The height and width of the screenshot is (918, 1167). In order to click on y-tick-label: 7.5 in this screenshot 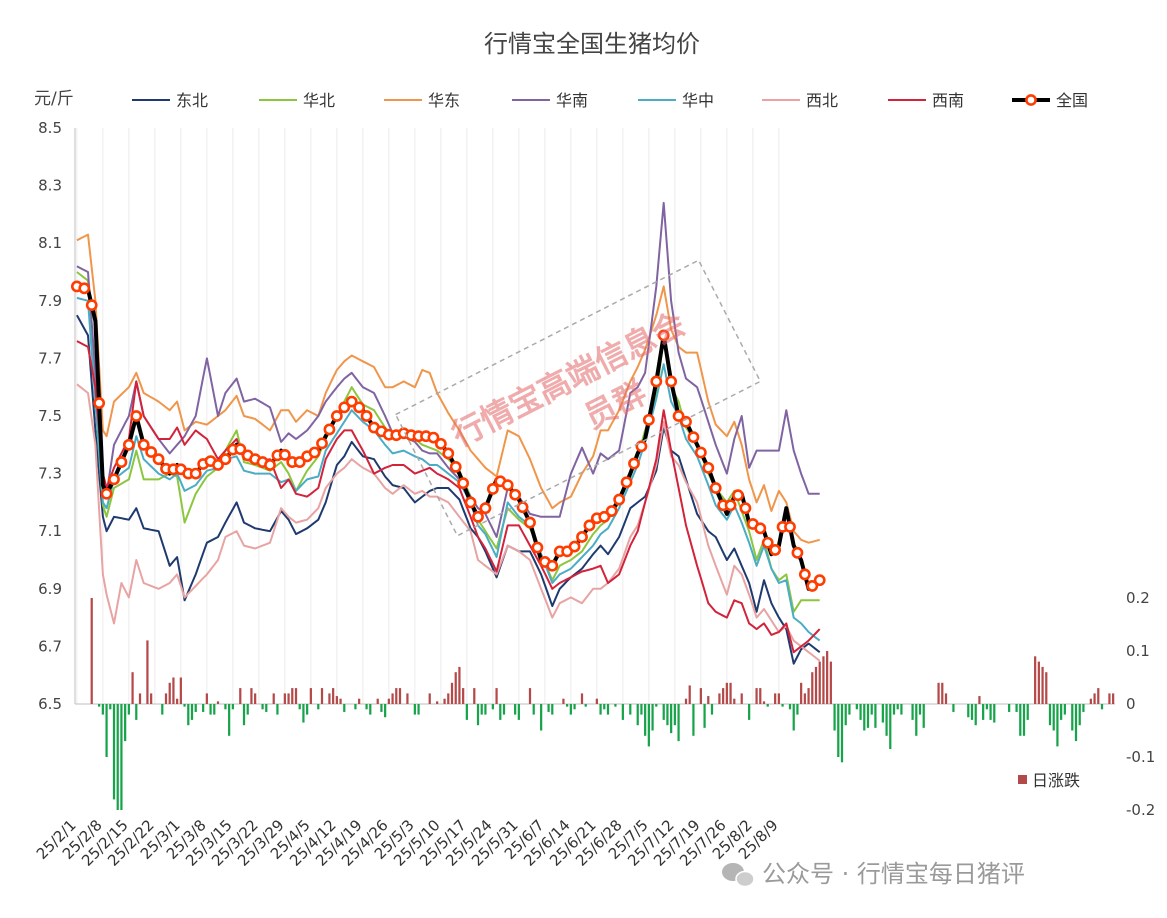, I will do `click(50, 416)`.